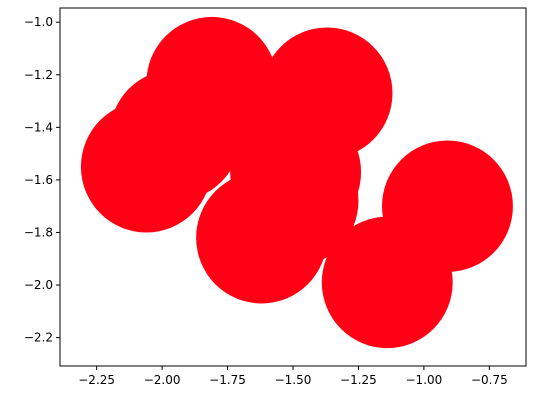 Image resolution: width=534 pixels, height=393 pixels. What do you see at coordinates (38, 75) in the screenshot?
I see `y-tick-label: −1.2` at bounding box center [38, 75].